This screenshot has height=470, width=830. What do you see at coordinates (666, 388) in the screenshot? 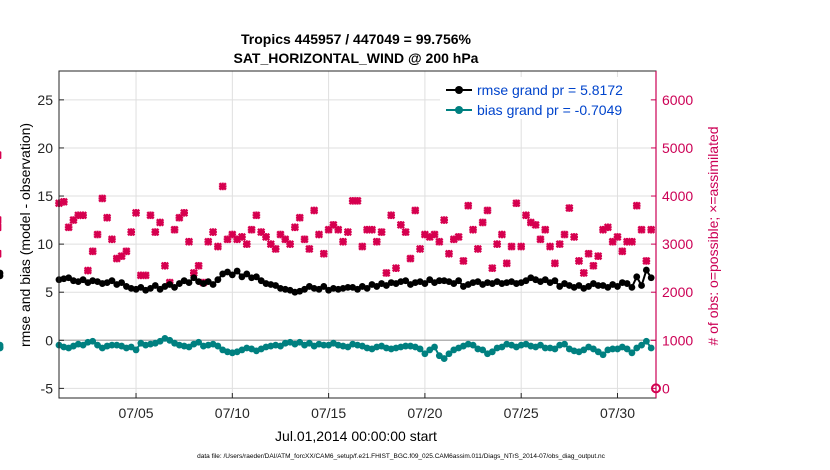
I see `y-right-tick-label: 0` at bounding box center [666, 388].